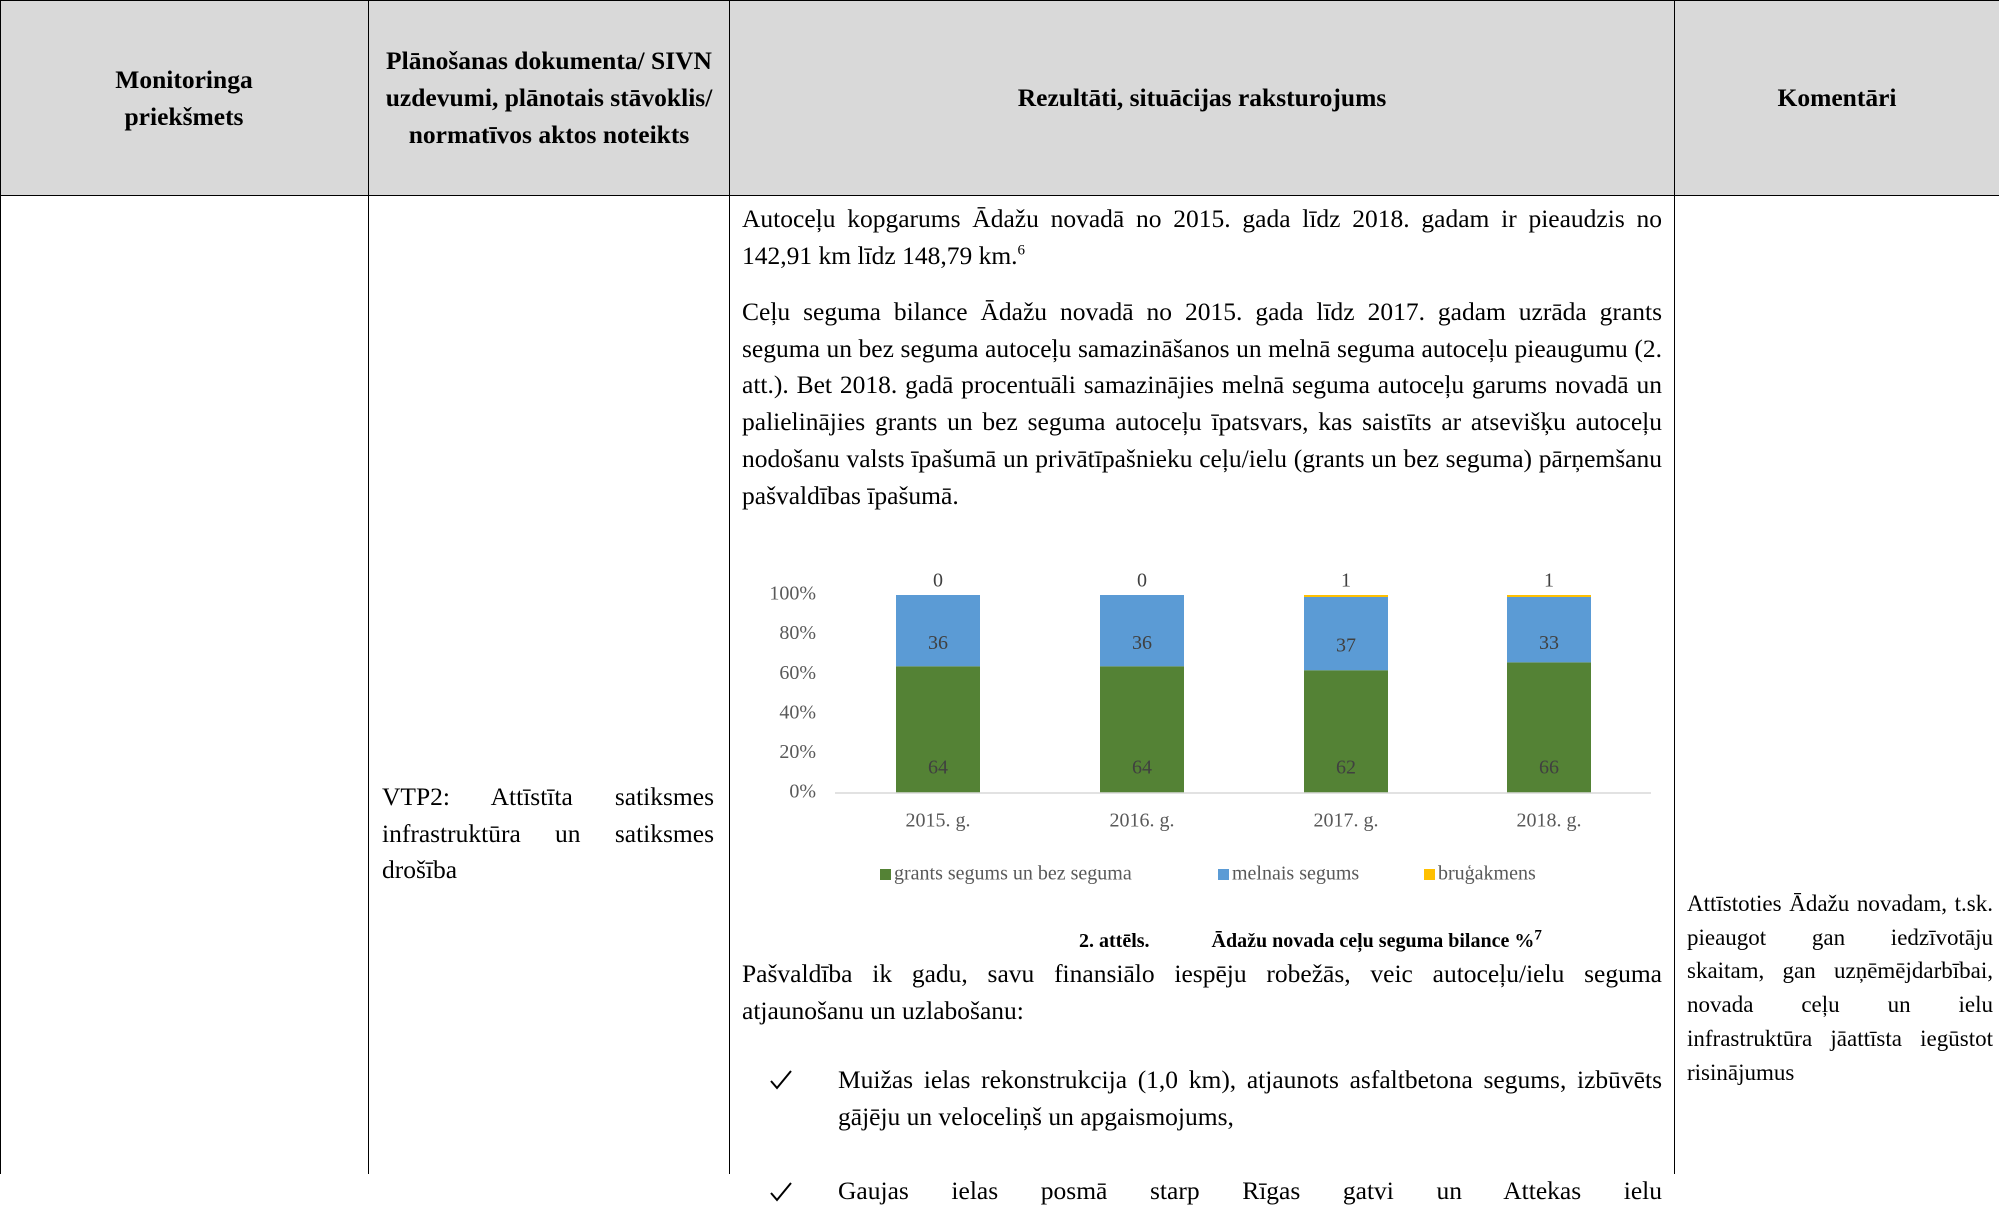 Image resolution: width=1999 pixels, height=1210 pixels. I want to click on header-cell: Komentāri, so click(1837, 97).